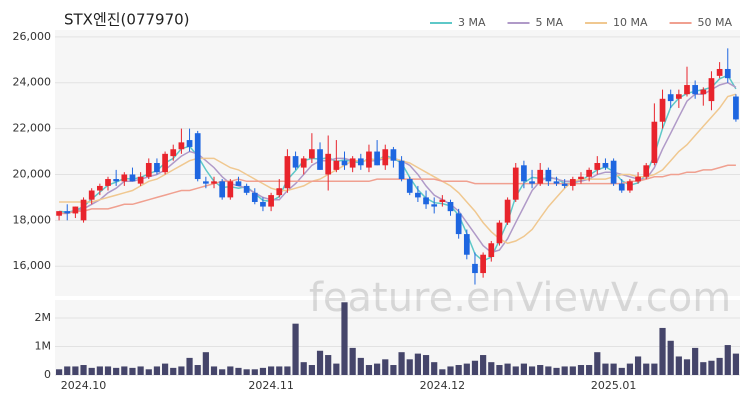  What do you see at coordinates (271, 385) in the screenshot?
I see `x-tick-label: 2024.11` at bounding box center [271, 385].